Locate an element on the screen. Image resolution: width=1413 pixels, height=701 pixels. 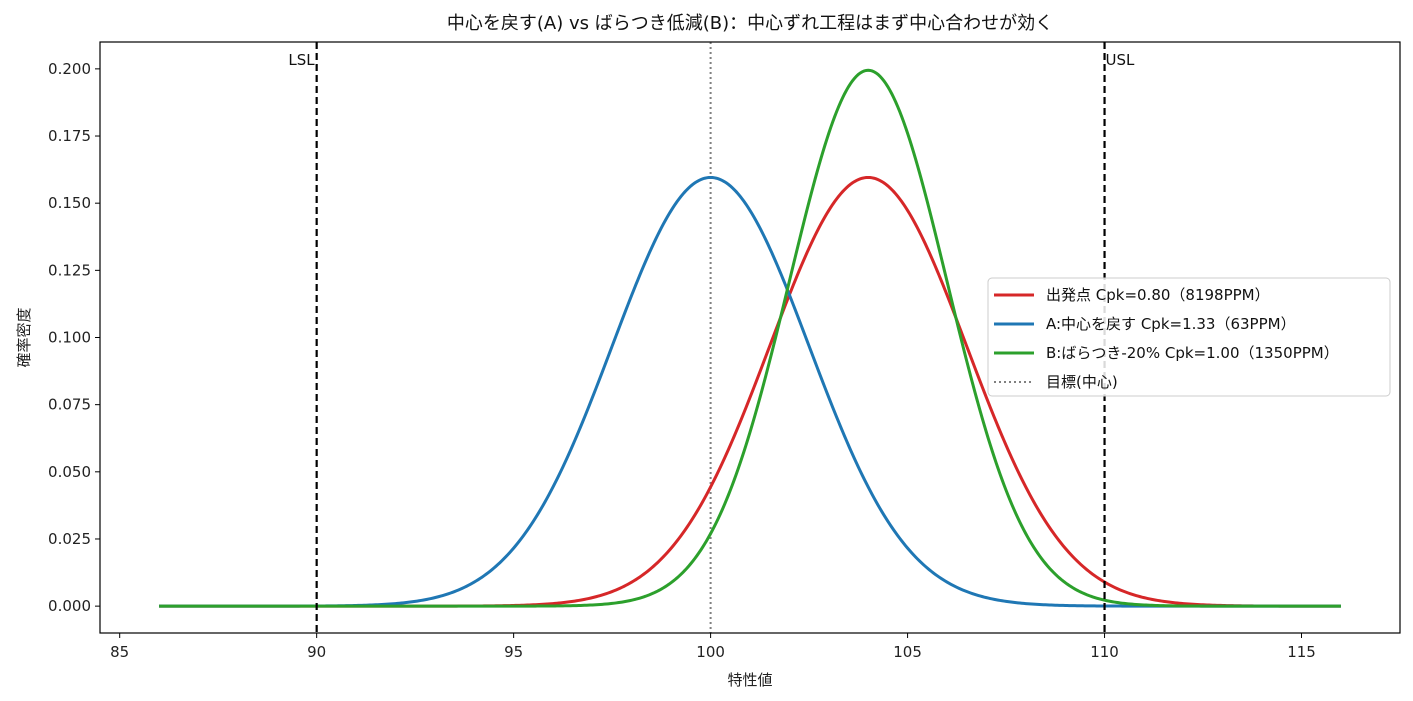
y-tick-label: 0.125 is located at coordinates (69, 270).